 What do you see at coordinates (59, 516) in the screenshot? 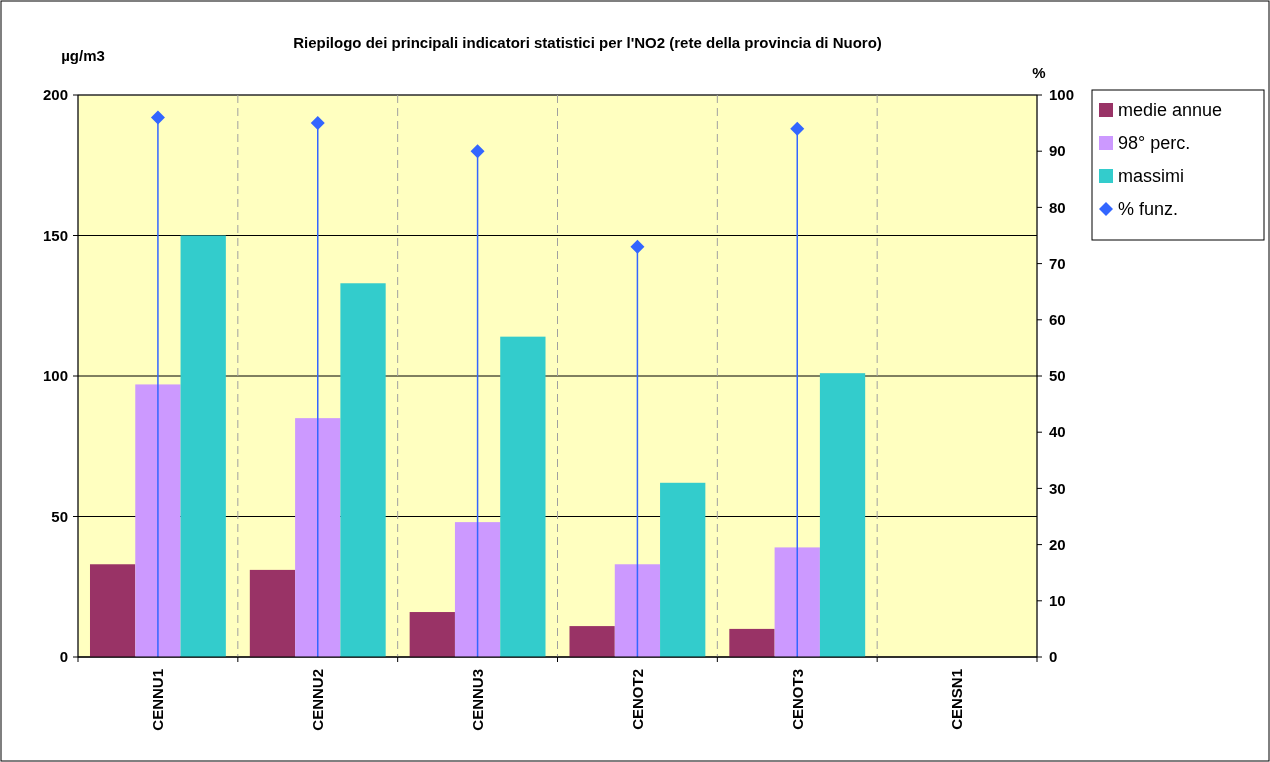
I see `y-tick-label: 50` at bounding box center [59, 516].